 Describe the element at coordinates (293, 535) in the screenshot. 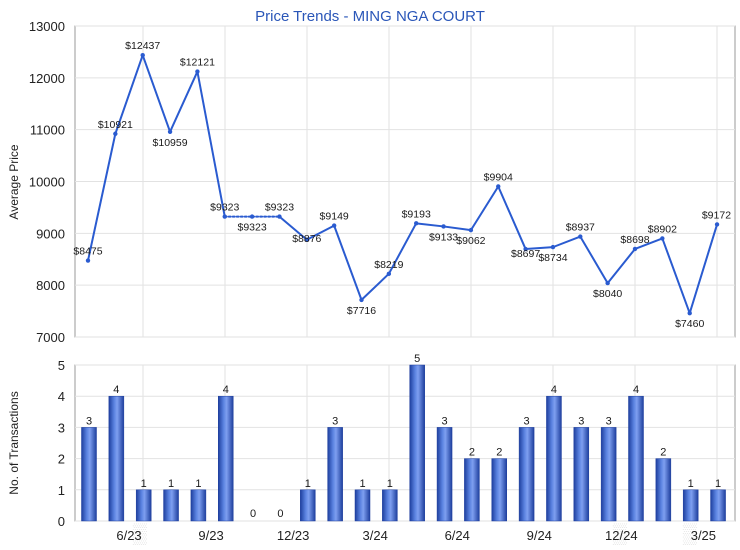

I see `x-tick-label: 12/23` at that location.